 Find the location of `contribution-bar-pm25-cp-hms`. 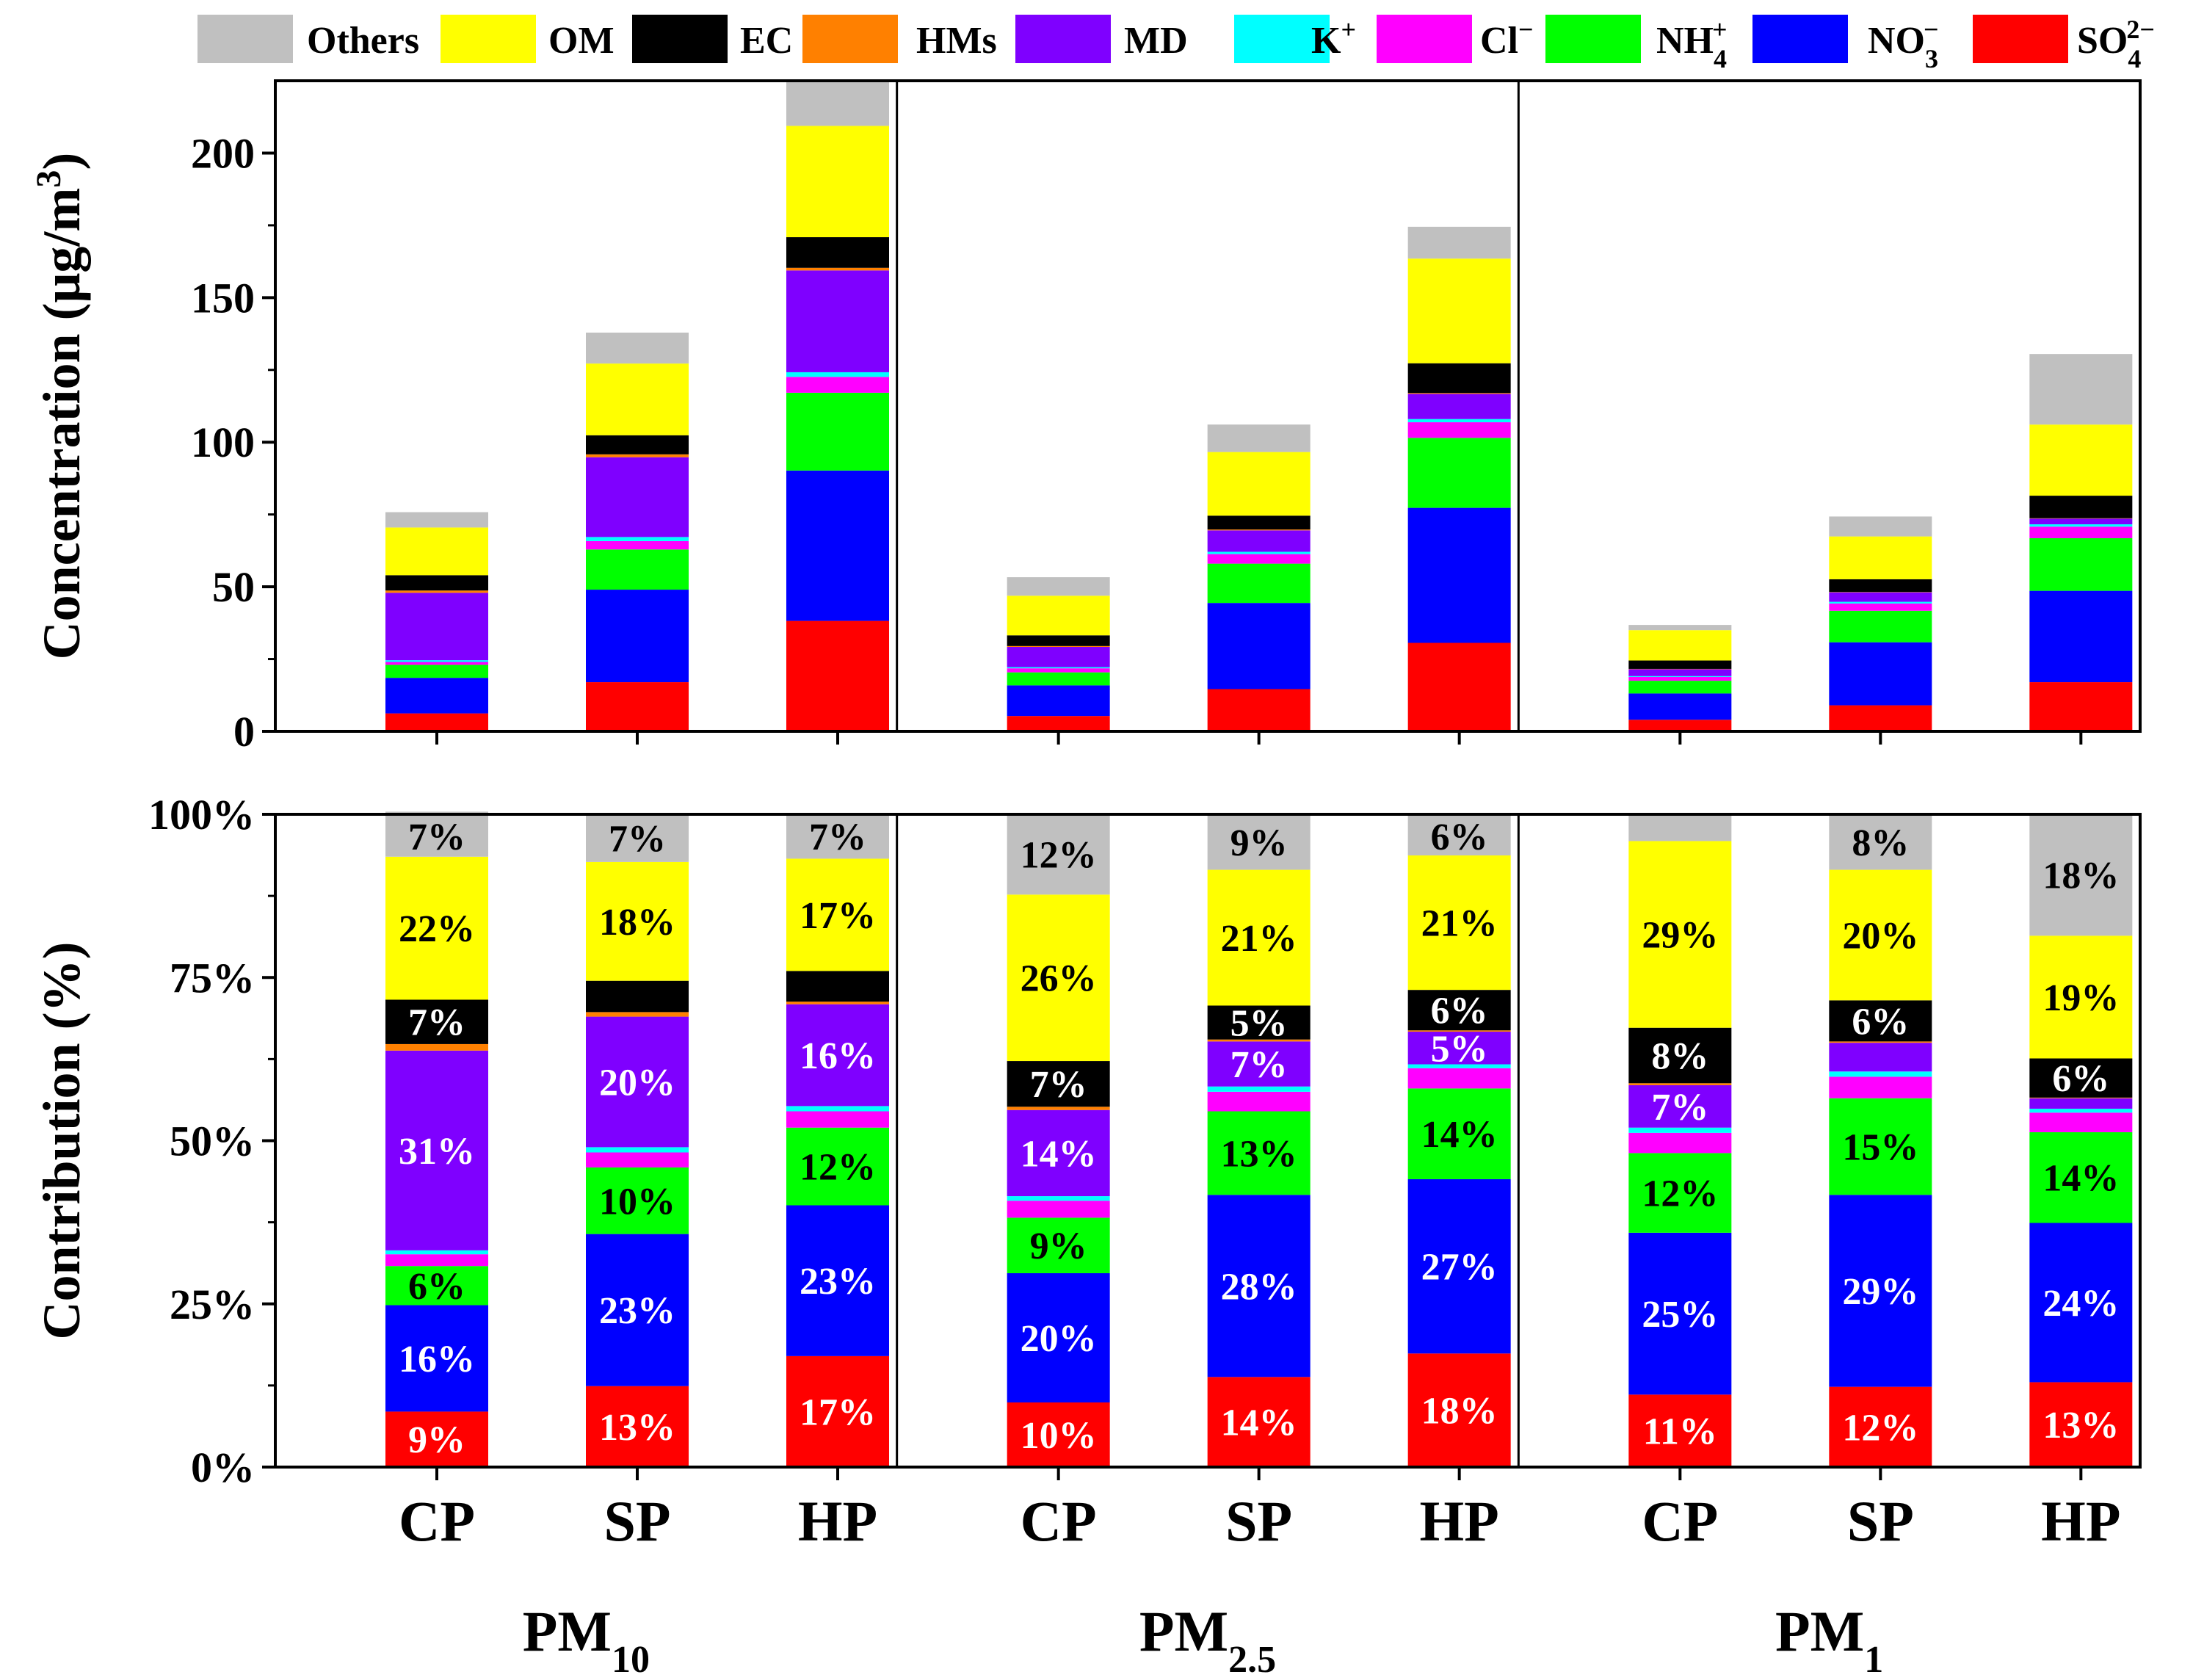

contribution-bar-pm25-cp-hms is located at coordinates (1058, 1108).